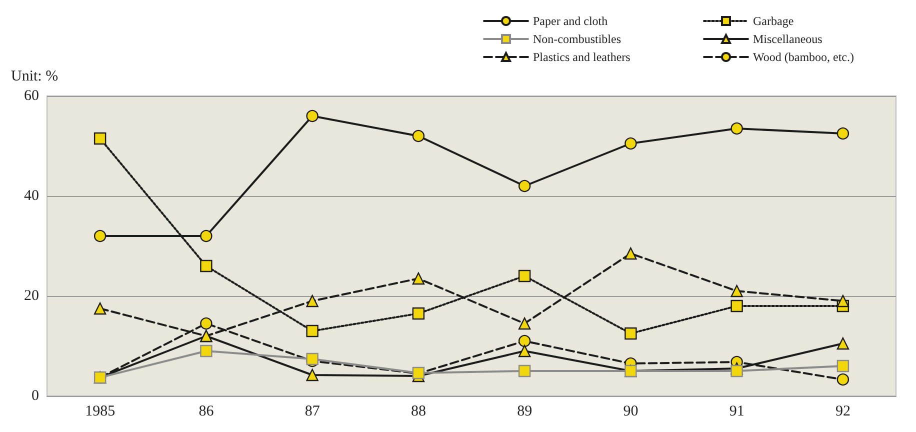 This screenshot has height=432, width=916. What do you see at coordinates (31, 296) in the screenshot?
I see `y-tick-label: 20` at bounding box center [31, 296].